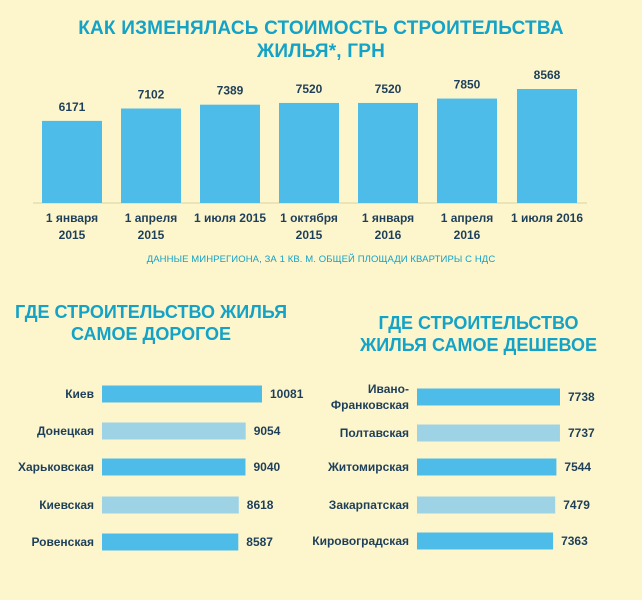  I want to click on expensive-data-label: 8587, so click(259, 542).